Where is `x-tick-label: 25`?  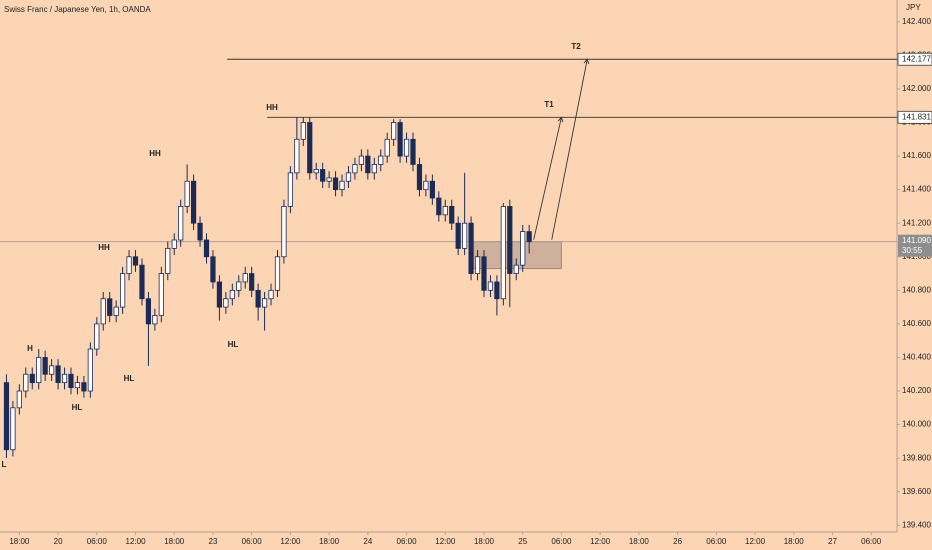 x-tick-label: 25 is located at coordinates (522, 541).